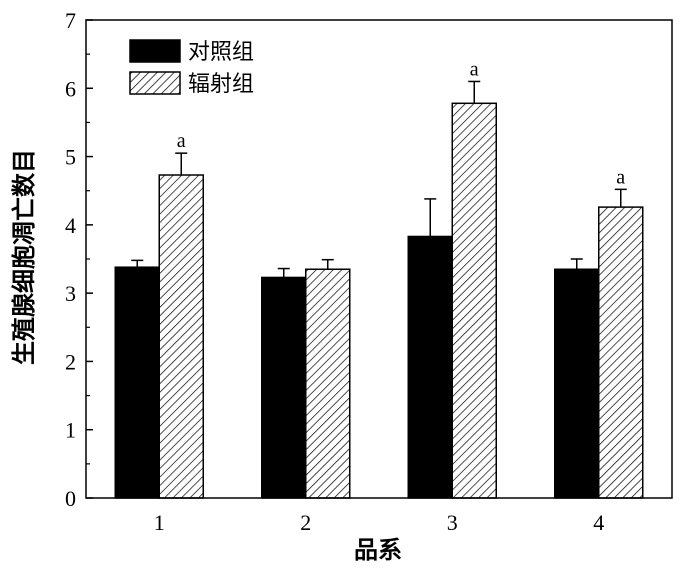 Image resolution: width=700 pixels, height=568 pixels. What do you see at coordinates (598, 522) in the screenshot?
I see `x-tick-label-3: 4` at bounding box center [598, 522].